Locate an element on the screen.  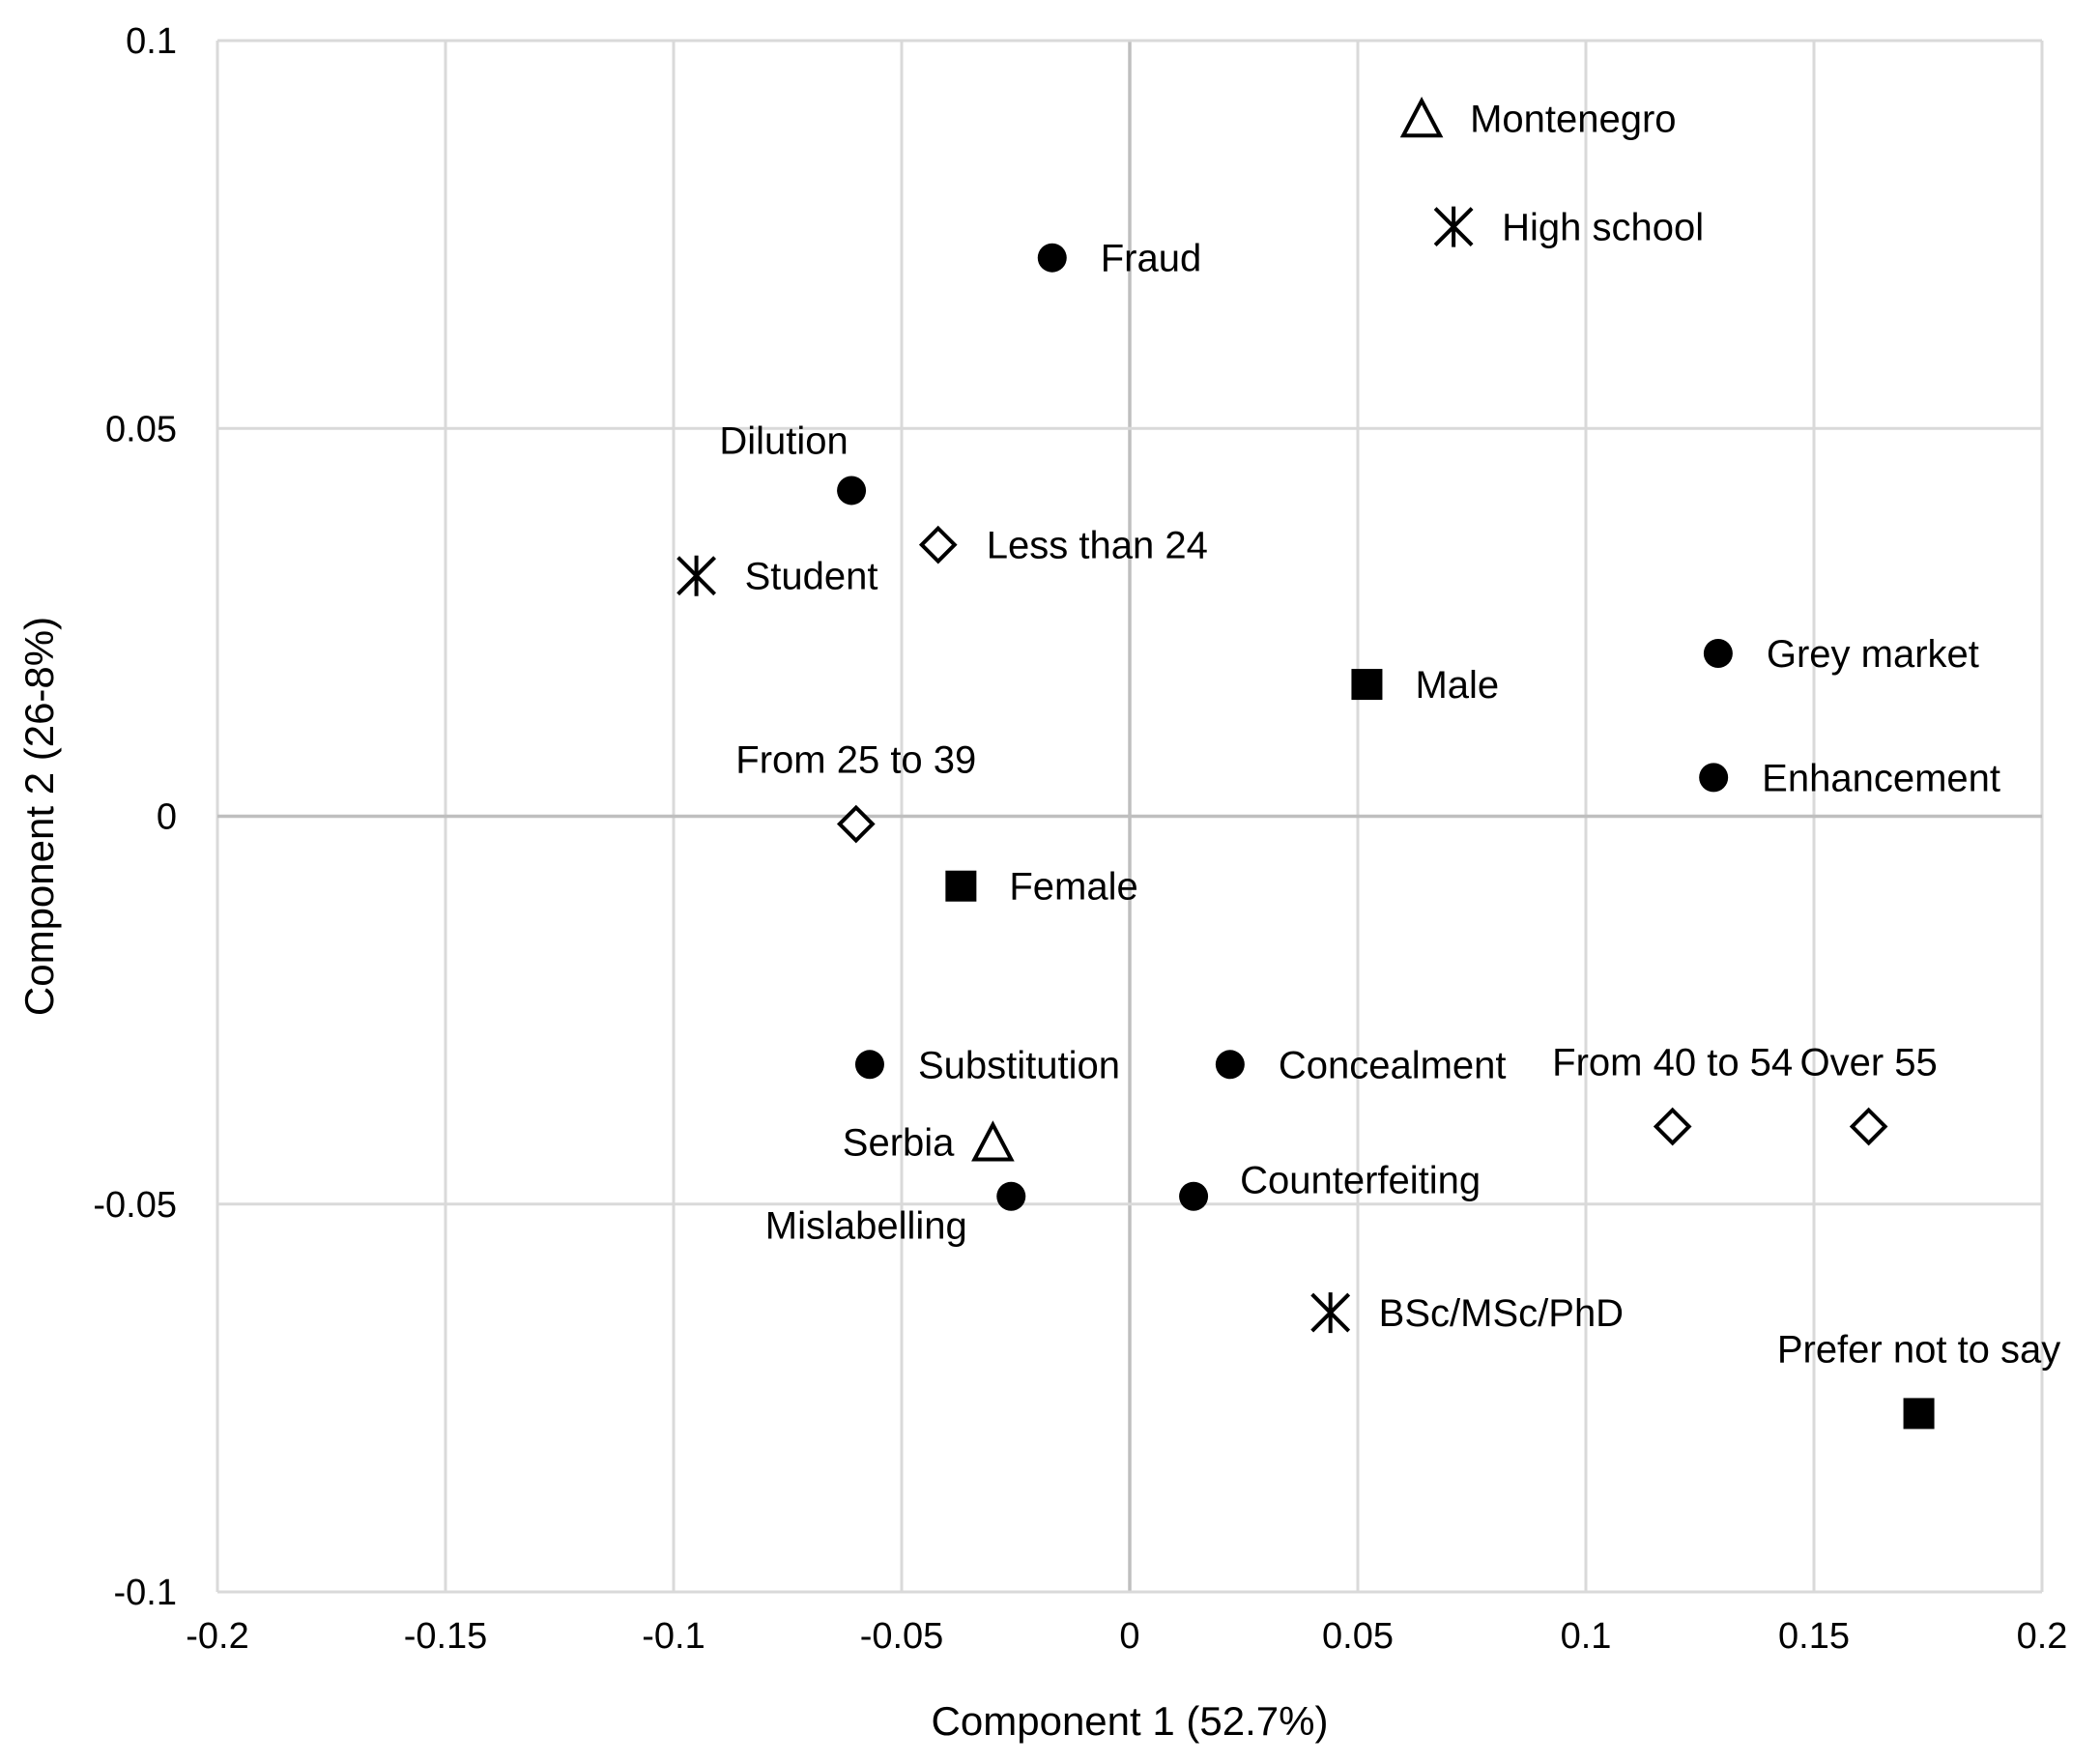
y-tick-label: -0.1 is located at coordinates (145, 1593).